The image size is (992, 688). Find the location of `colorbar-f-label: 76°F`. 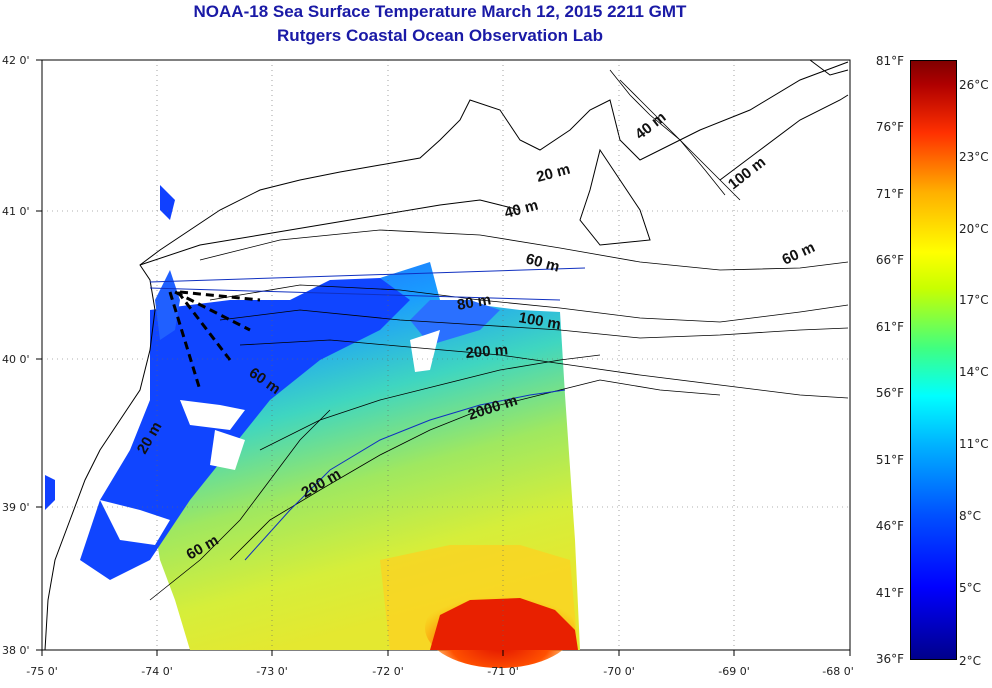

colorbar-f-label: 76°F is located at coordinates (889, 127).